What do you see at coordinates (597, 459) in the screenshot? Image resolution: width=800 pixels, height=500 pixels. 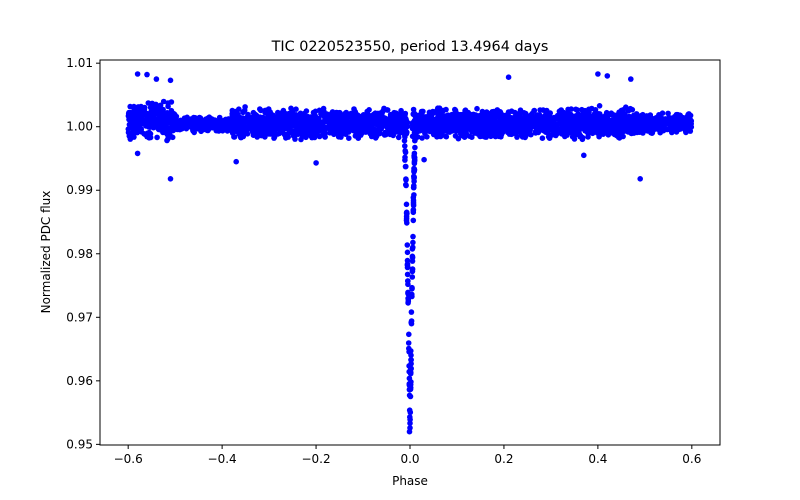 I see `x-tick-label: 0.4` at bounding box center [597, 459].